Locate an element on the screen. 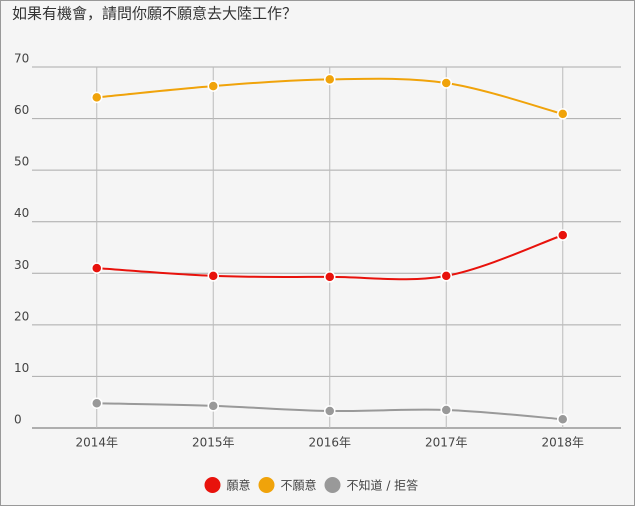 The height and width of the screenshot is (506, 635). legend-label: 不願意 is located at coordinates (299, 485).